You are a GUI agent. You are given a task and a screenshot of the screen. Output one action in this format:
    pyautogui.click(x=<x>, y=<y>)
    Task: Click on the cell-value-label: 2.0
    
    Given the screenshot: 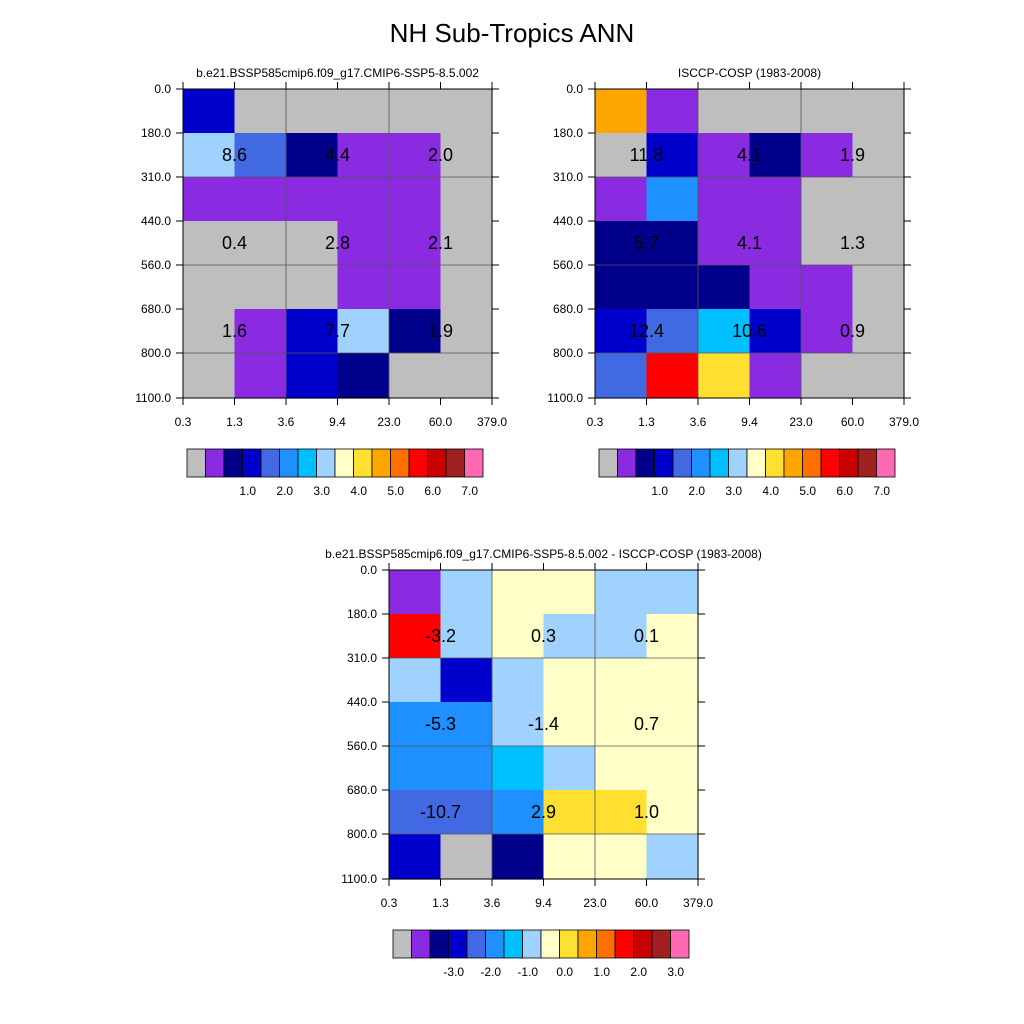 What is the action you would take?
    pyautogui.click(x=440, y=155)
    